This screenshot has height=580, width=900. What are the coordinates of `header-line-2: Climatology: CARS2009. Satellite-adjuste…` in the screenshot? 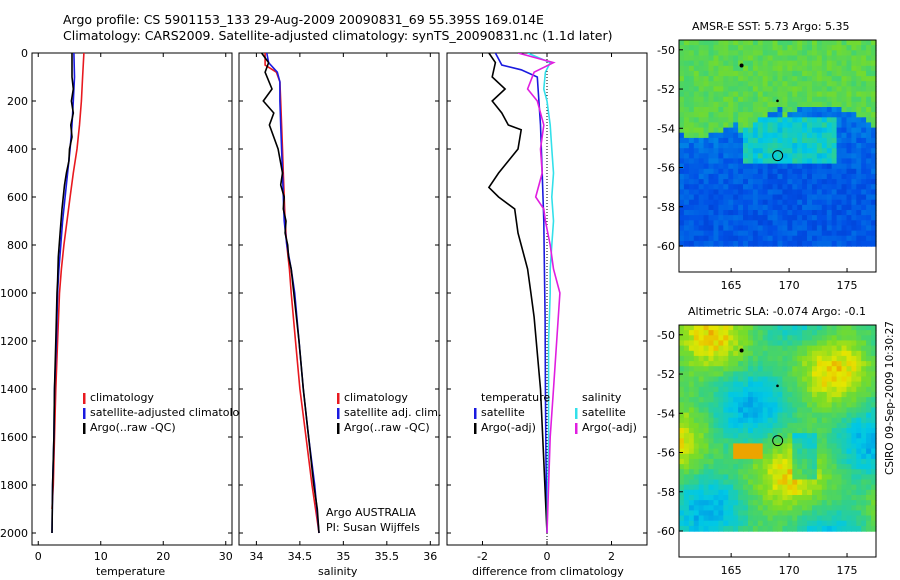 It's located at (338, 35).